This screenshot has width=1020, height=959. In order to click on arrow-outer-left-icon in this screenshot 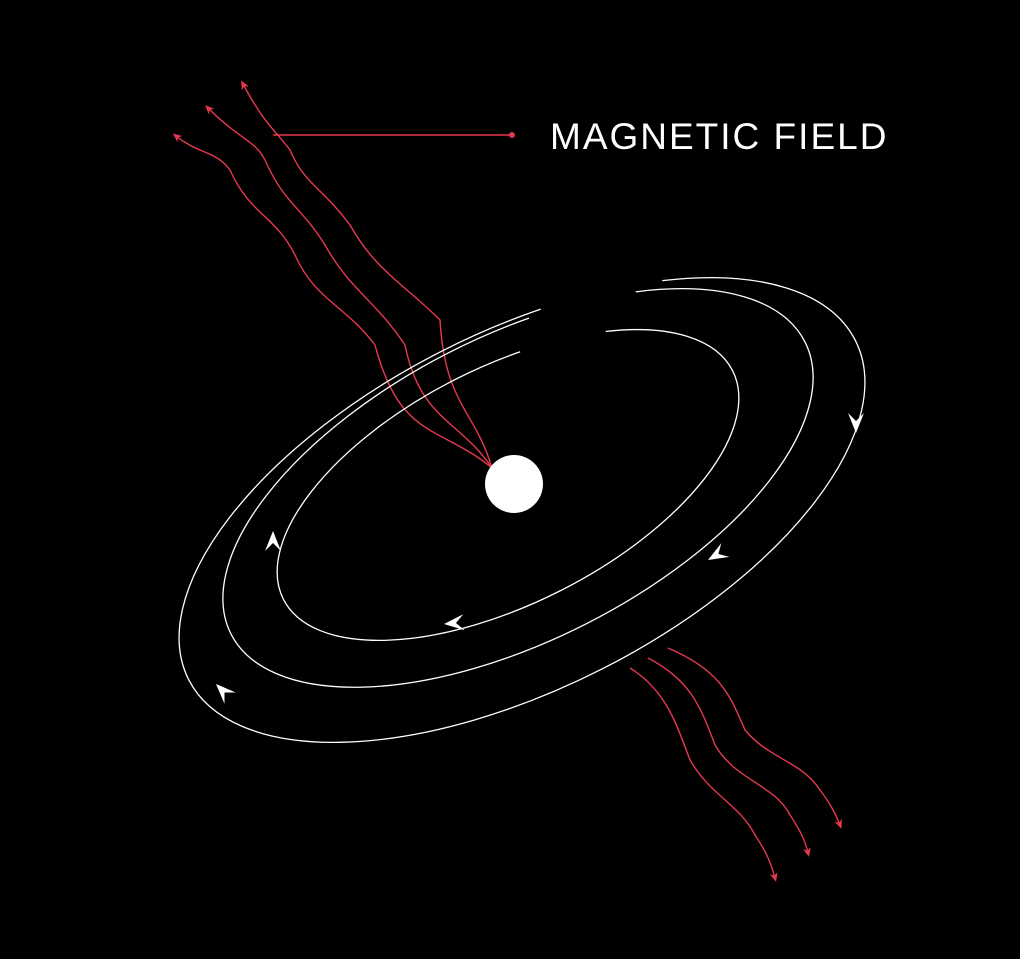, I will do `click(226, 694)`.